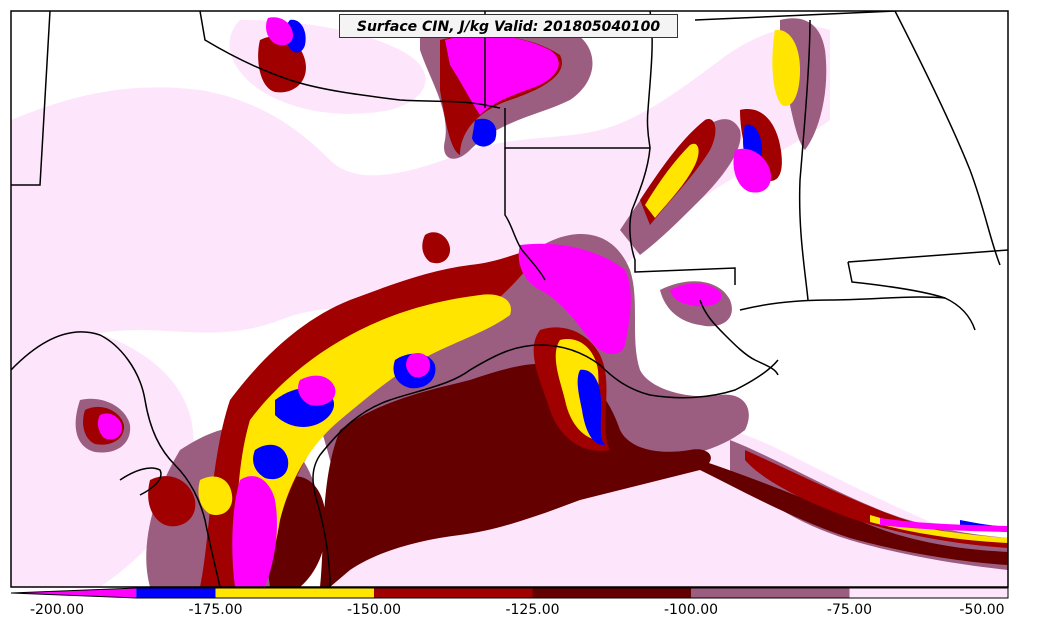 The image size is (1044, 633). Describe the element at coordinates (691, 610) in the screenshot. I see `colorbar-tick-label: -100.00` at that location.